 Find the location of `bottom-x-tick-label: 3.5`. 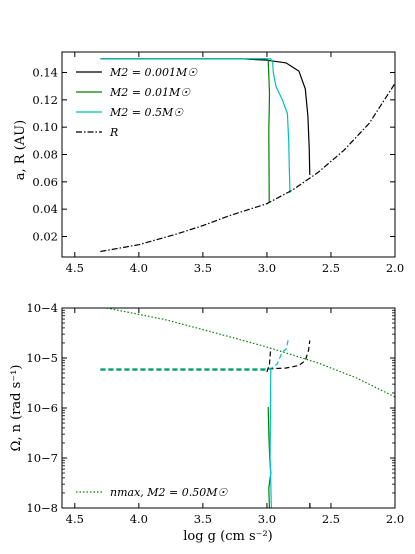

bottom-x-tick-label: 3.5 is located at coordinates (203, 519).